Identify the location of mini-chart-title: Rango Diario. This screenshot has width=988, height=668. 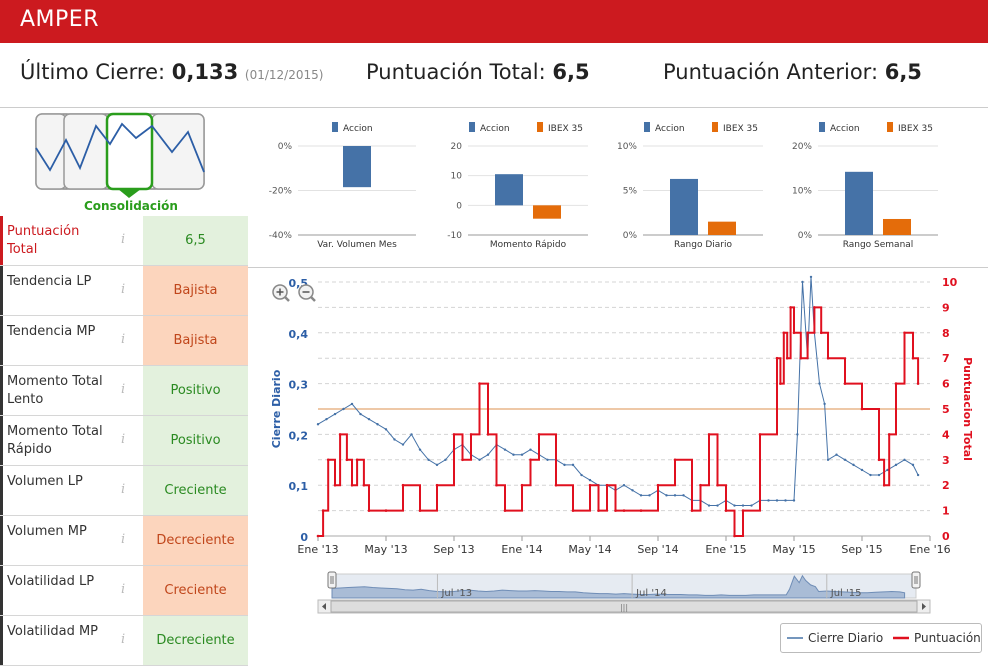
(703, 245).